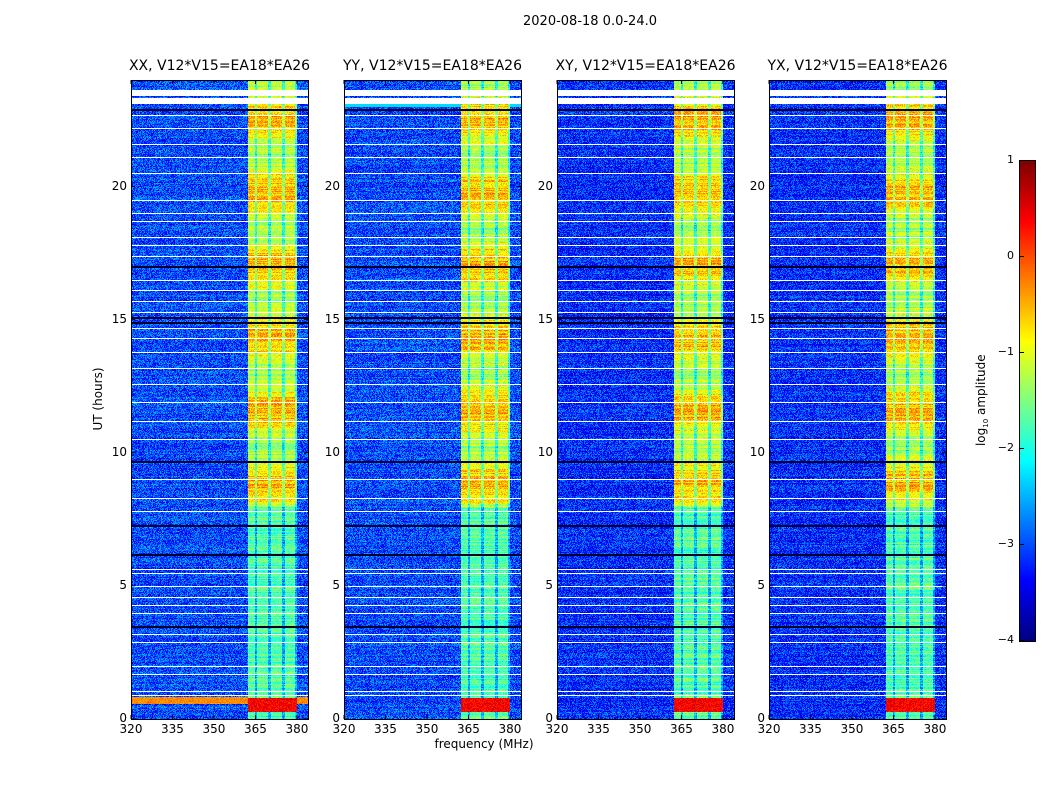 The height and width of the screenshot is (800, 1050). Describe the element at coordinates (1005, 639) in the screenshot. I see `colorbar-tick-label: −4` at that location.